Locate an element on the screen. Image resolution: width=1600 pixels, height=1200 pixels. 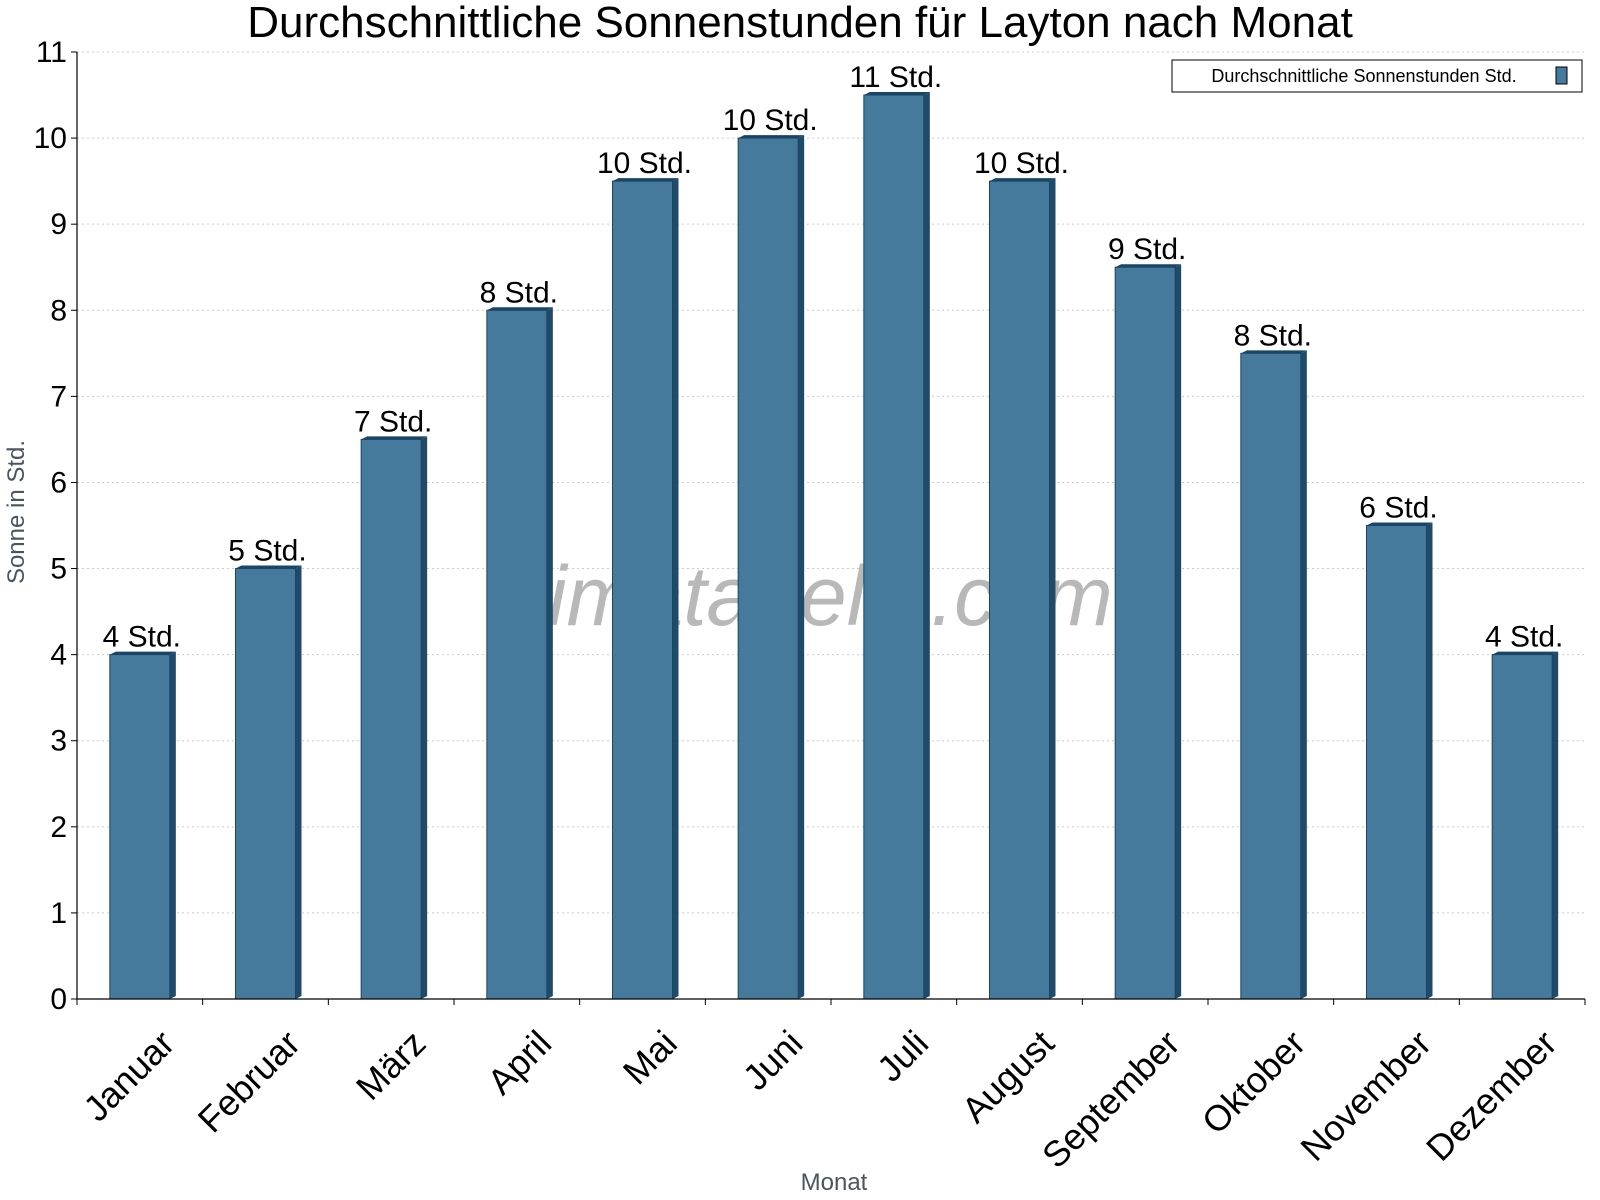
legend-label: Durchschnittliche Sonnenstunden Std. is located at coordinates (1363, 76).